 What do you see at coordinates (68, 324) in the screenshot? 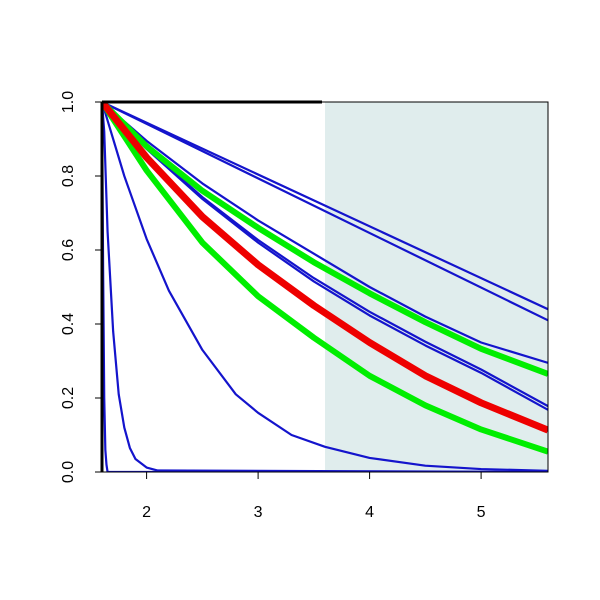
I see `y-tick-label: 0.4` at bounding box center [68, 324].